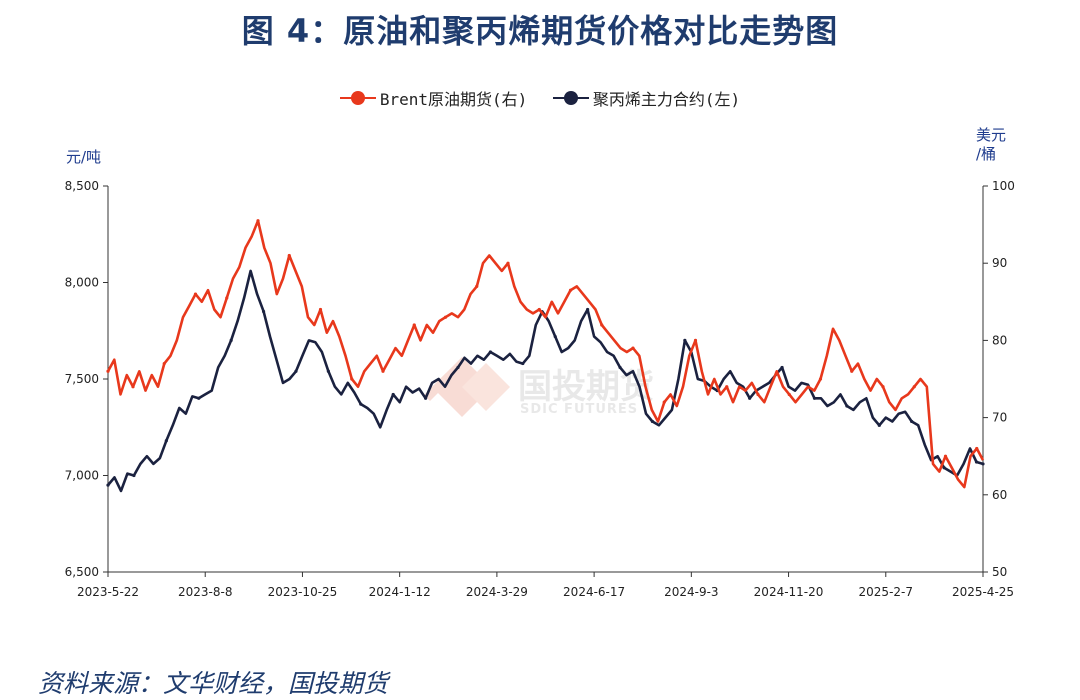 The height and width of the screenshot is (700, 1080). I want to click on chart-title: 图 4：原油和聚丙烯期货价格对比走势图, so click(540, 31).